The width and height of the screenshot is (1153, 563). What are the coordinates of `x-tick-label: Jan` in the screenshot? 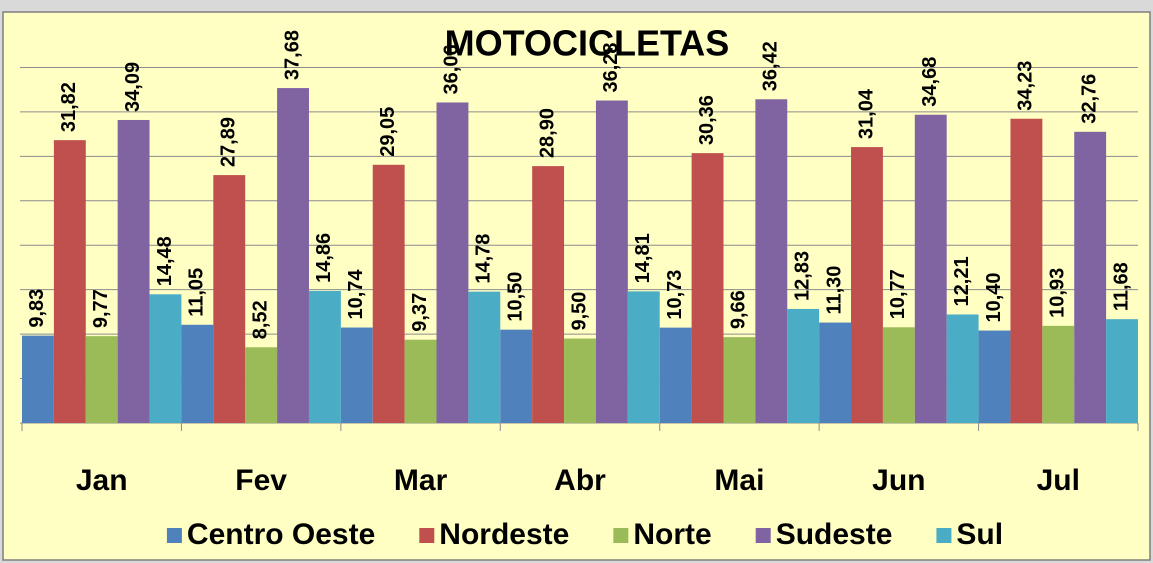 It's located at (102, 480).